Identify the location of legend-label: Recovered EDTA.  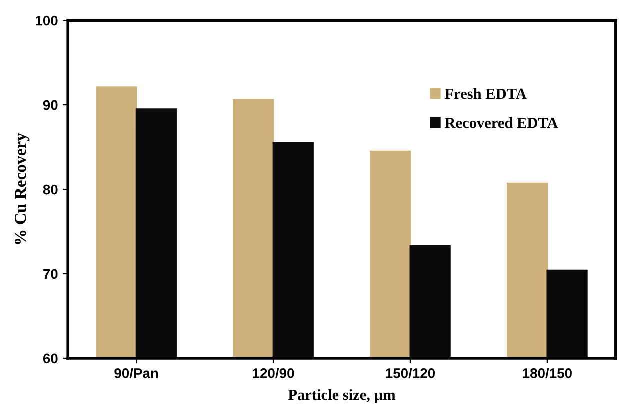
(501, 123).